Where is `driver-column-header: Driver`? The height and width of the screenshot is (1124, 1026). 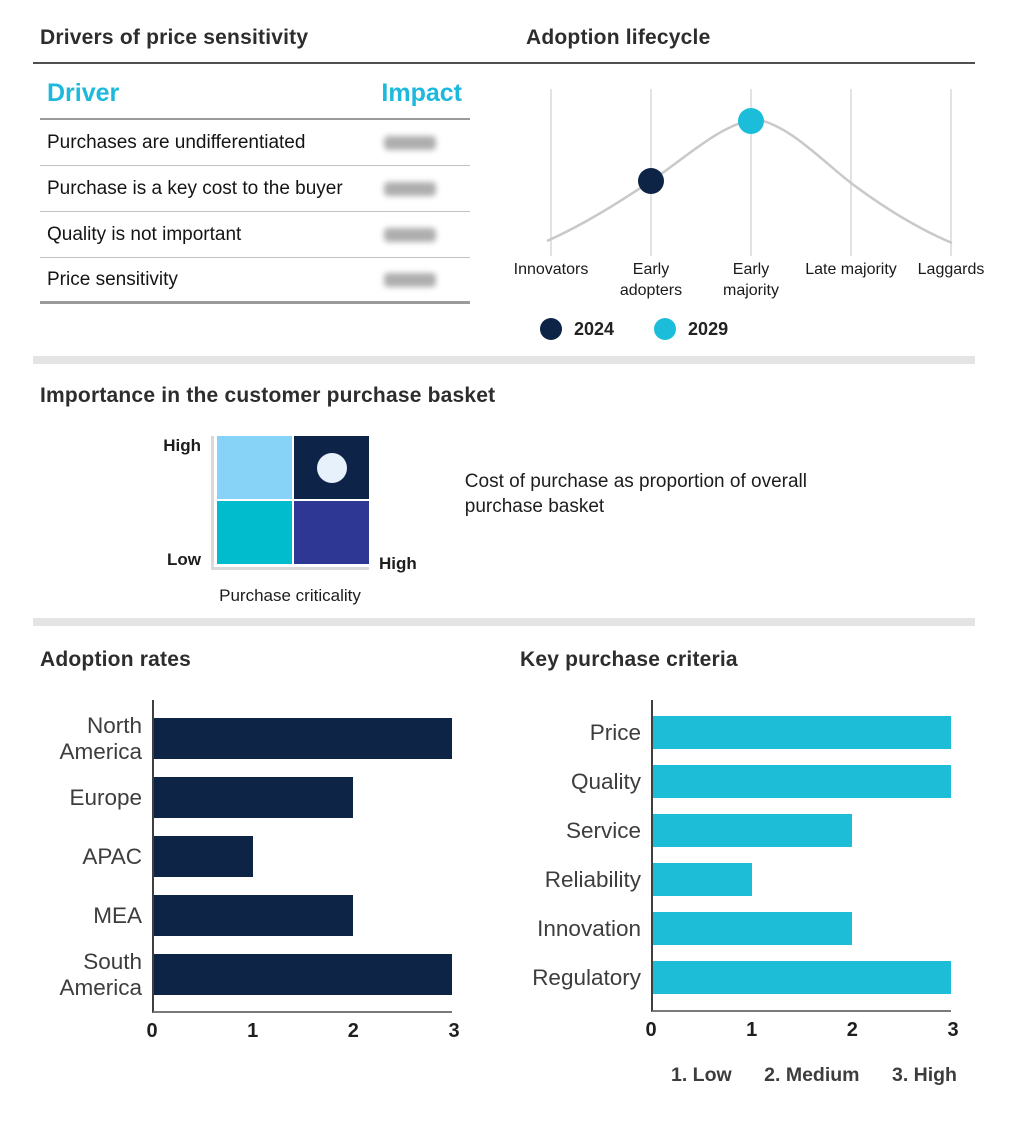 driver-column-header: Driver is located at coordinates (83, 93).